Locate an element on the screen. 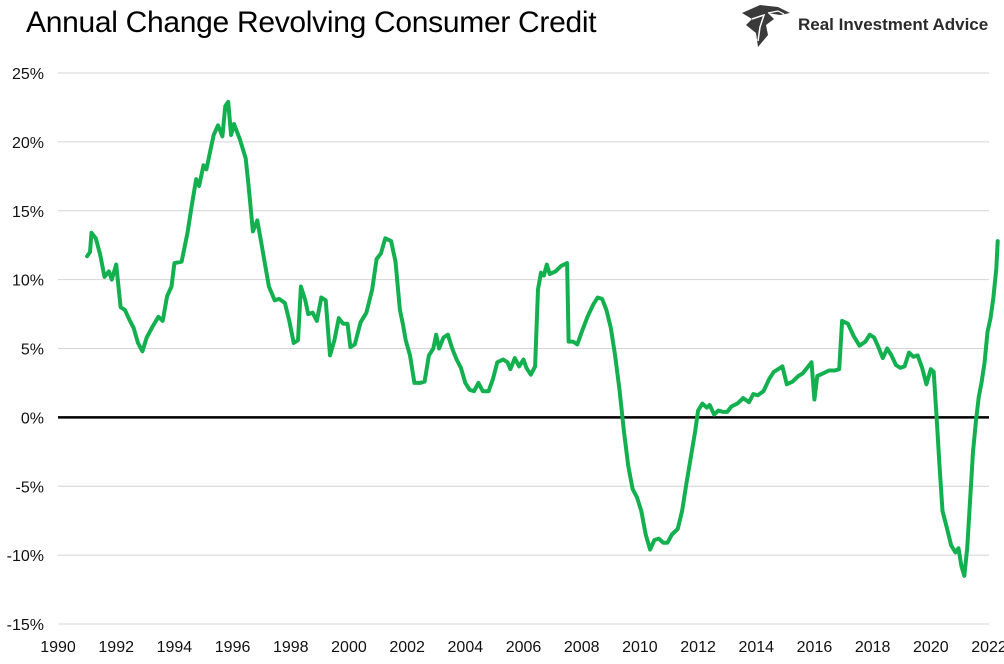 The height and width of the screenshot is (664, 1004). y-tick-label: 10% is located at coordinates (28, 281).